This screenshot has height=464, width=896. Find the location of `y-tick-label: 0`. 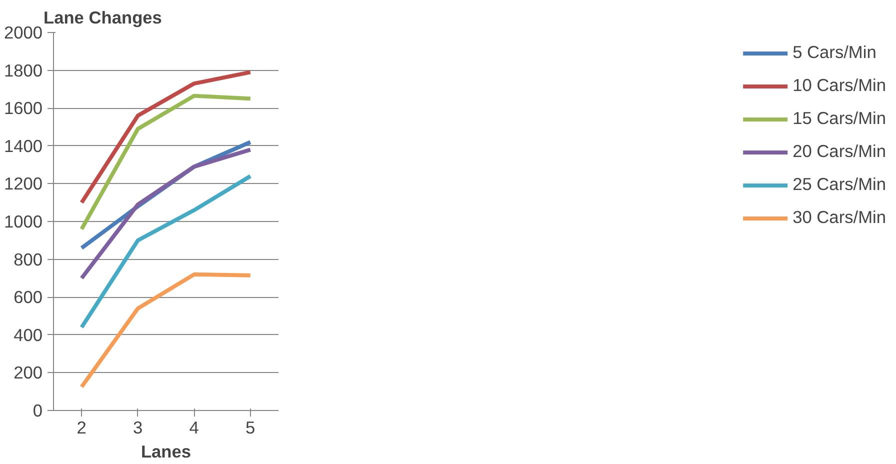

y-tick-label: 0 is located at coordinates (37, 410).